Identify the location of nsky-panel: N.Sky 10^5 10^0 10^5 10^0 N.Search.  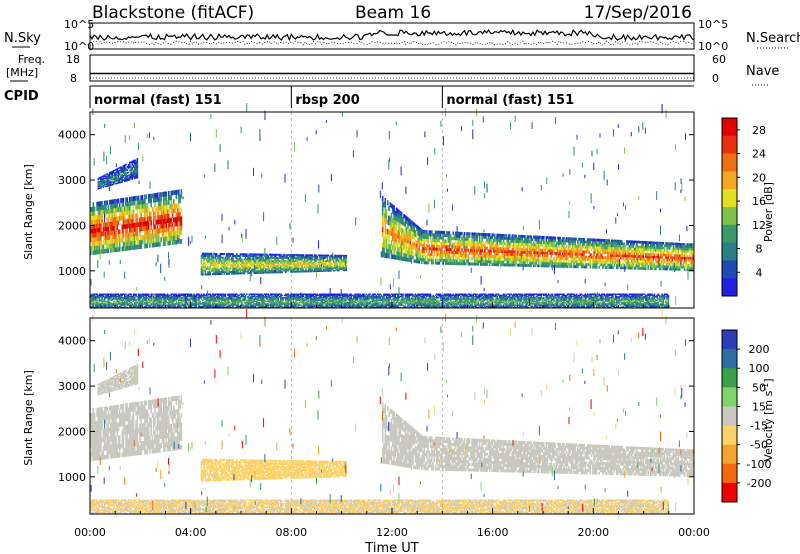
(402, 35).